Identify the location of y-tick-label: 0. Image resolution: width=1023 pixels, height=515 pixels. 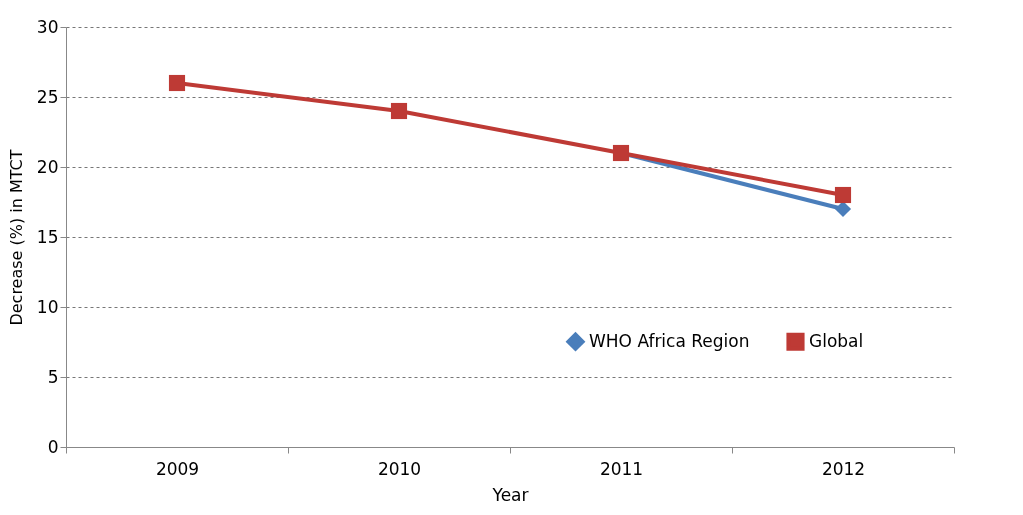
(53, 446).